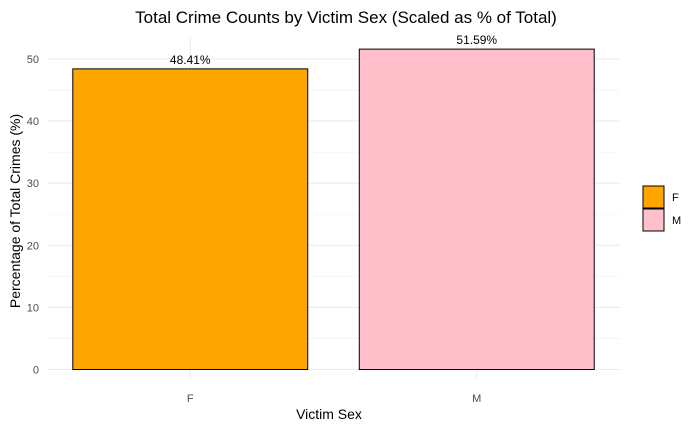 The image size is (696, 435). What do you see at coordinates (675, 198) in the screenshot?
I see `legend-label-f: F` at bounding box center [675, 198].